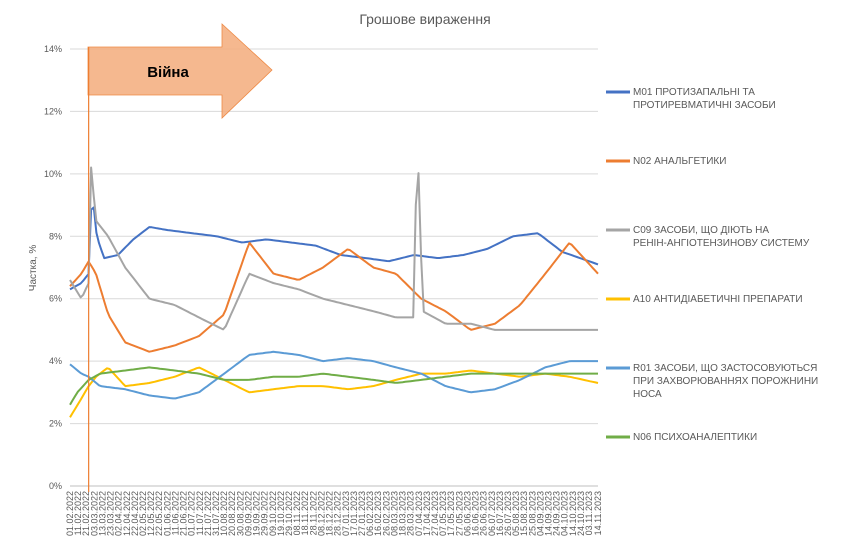 The image size is (850, 544). What do you see at coordinates (532, 513) in the screenshot?
I see `x-tick-label: 25.08.2023` at bounding box center [532, 513].